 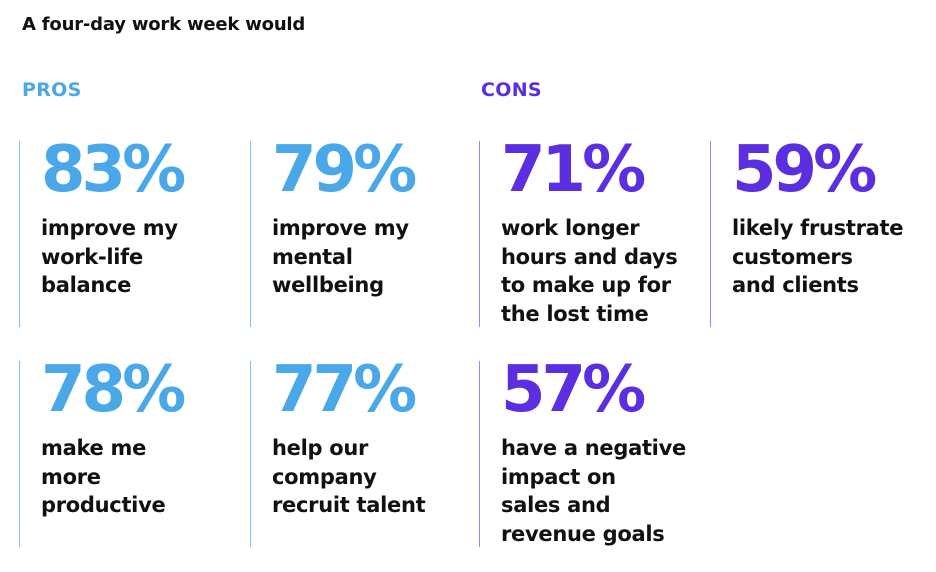 I want to click on pros-stat-recruit-talent: 77% help our company recruit talent, so click(x=361, y=450).